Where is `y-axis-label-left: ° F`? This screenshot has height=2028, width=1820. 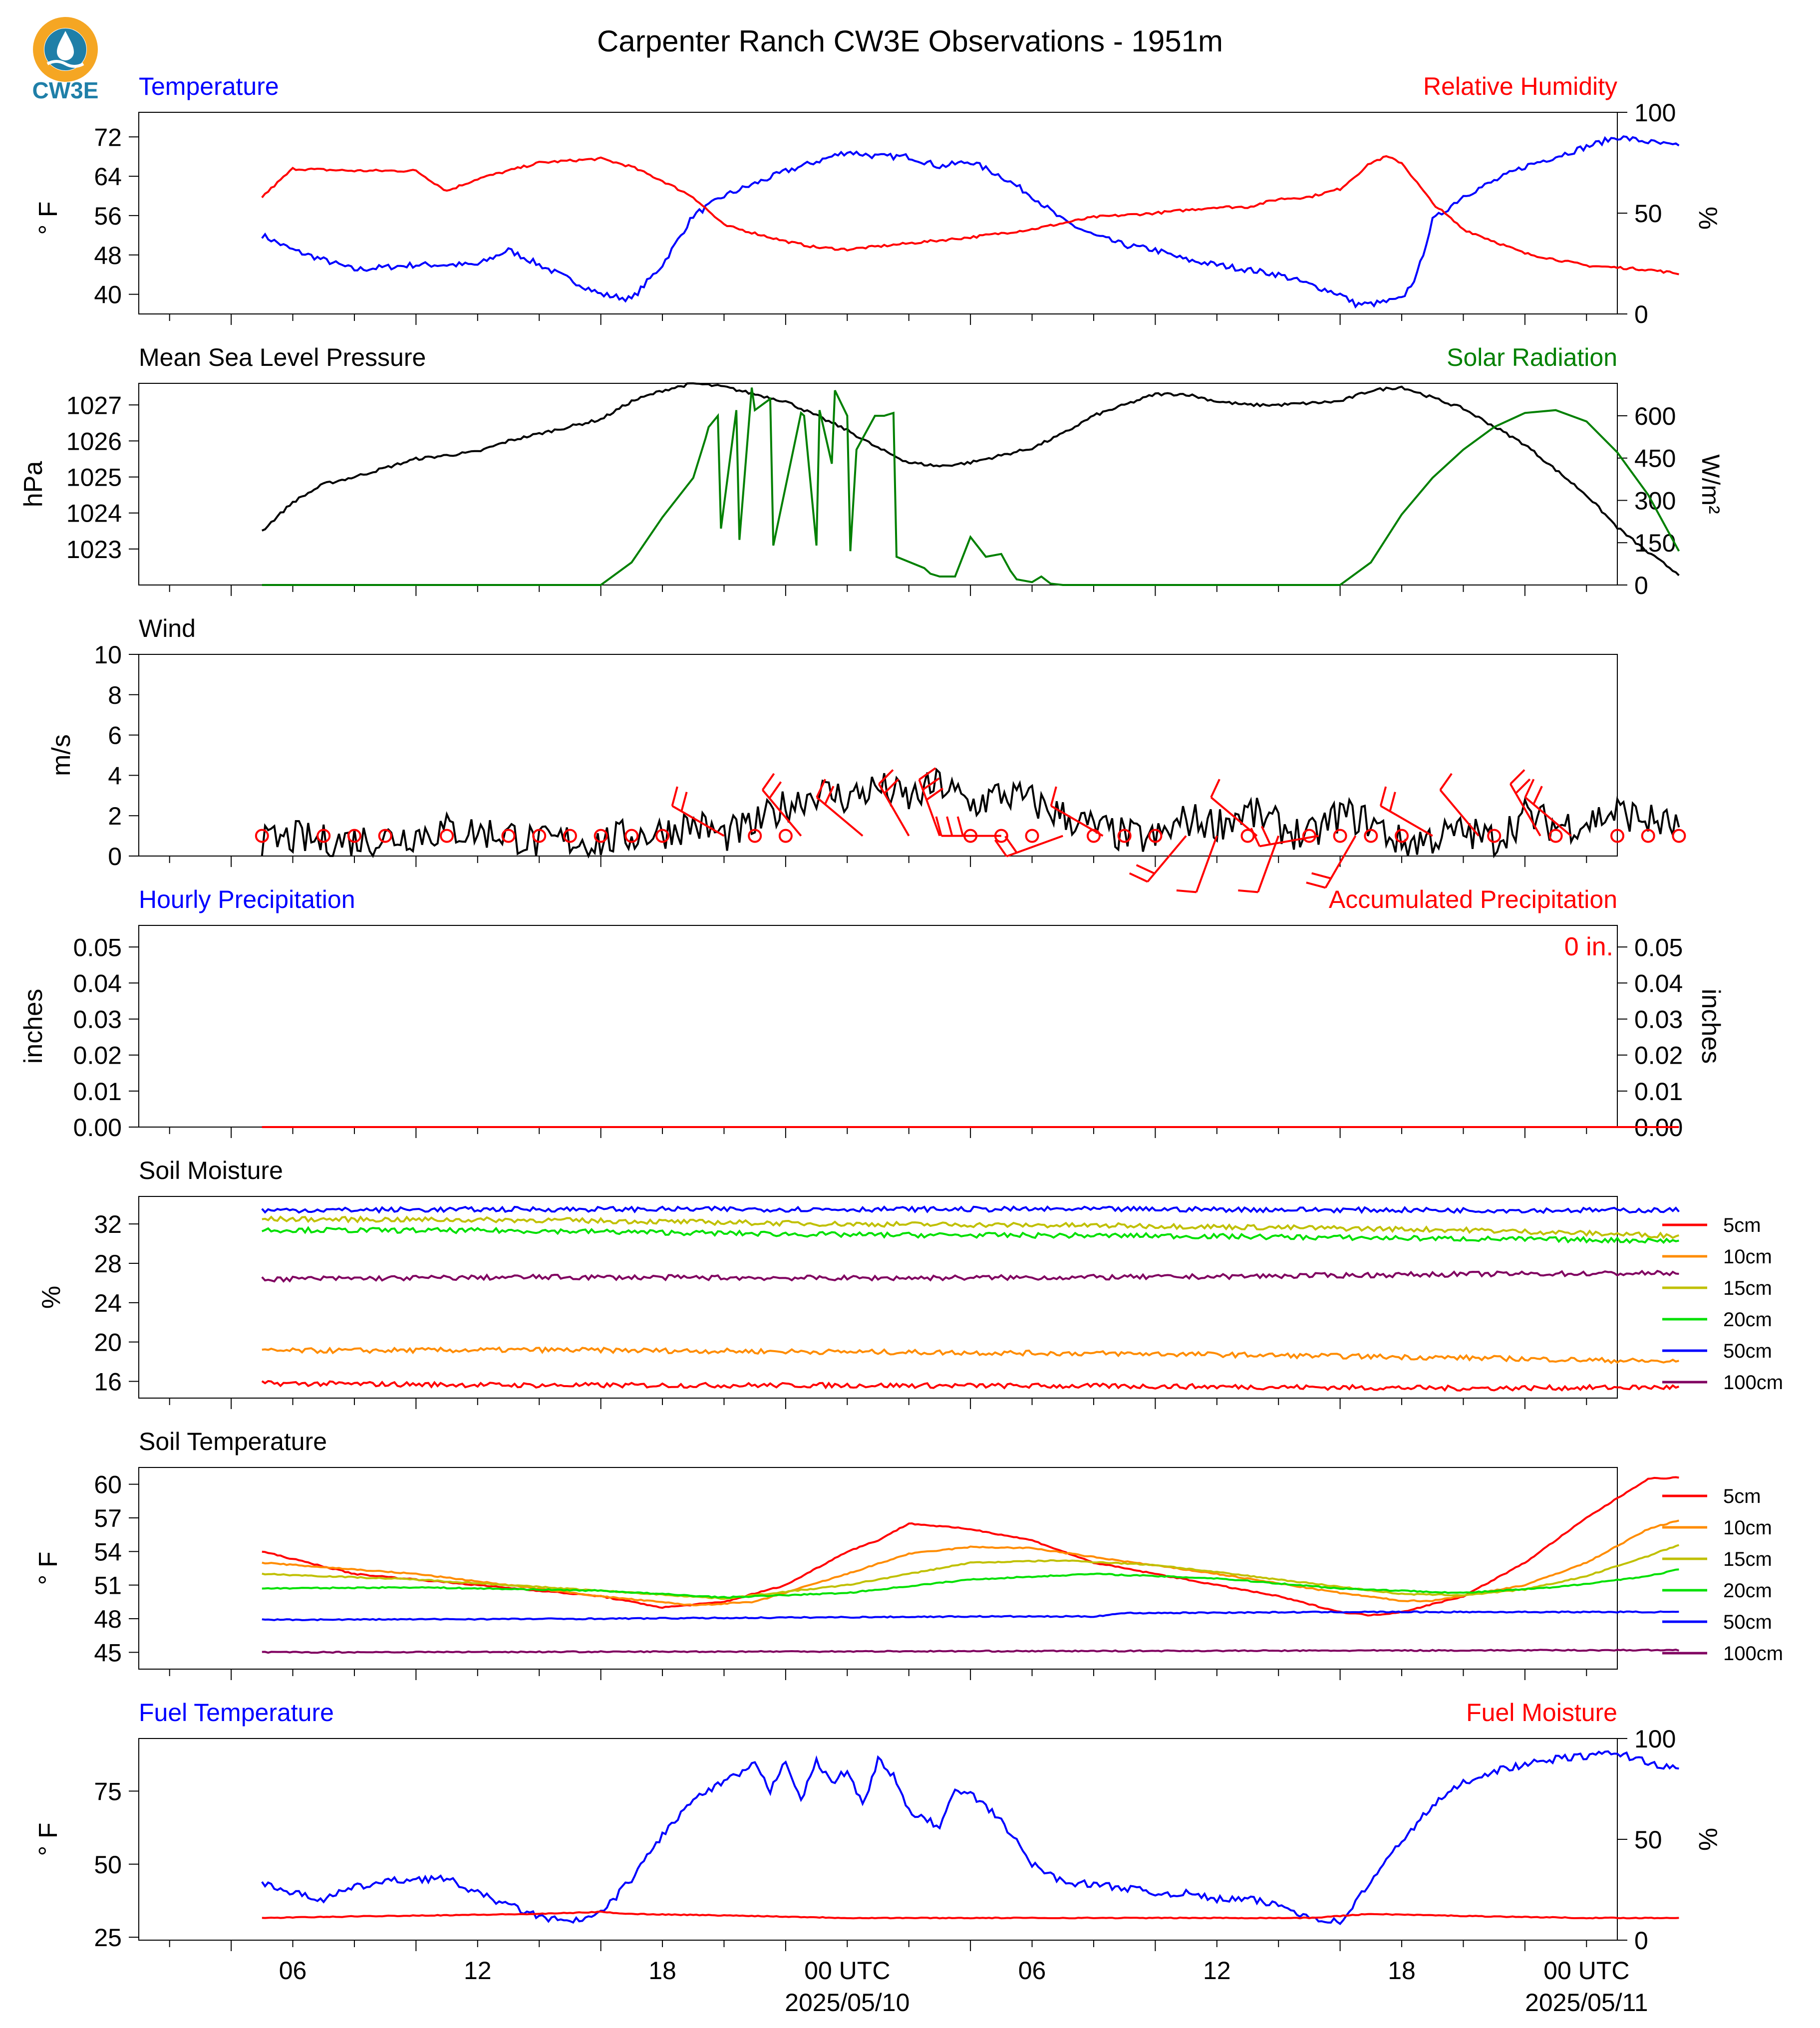 y-axis-label-left: ° F is located at coordinates (48, 1568).